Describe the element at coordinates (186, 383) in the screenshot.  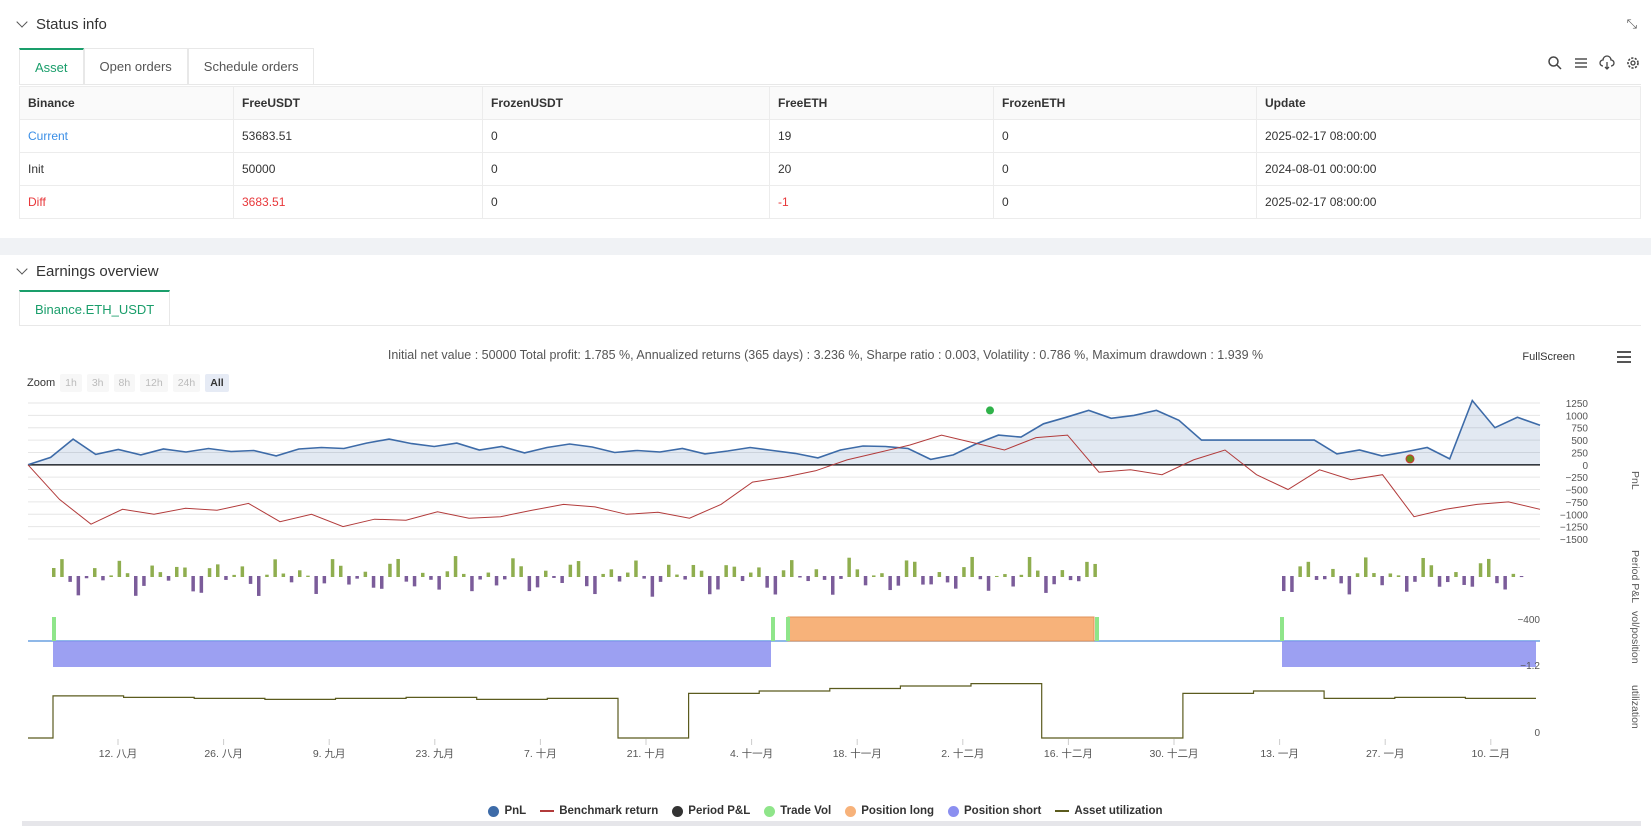
I see `zoom-24h-button: 24h` at that location.